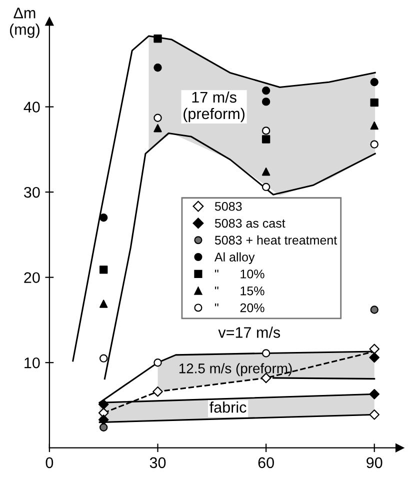  I want to click on legend-label: " 20%, so click(239, 307).